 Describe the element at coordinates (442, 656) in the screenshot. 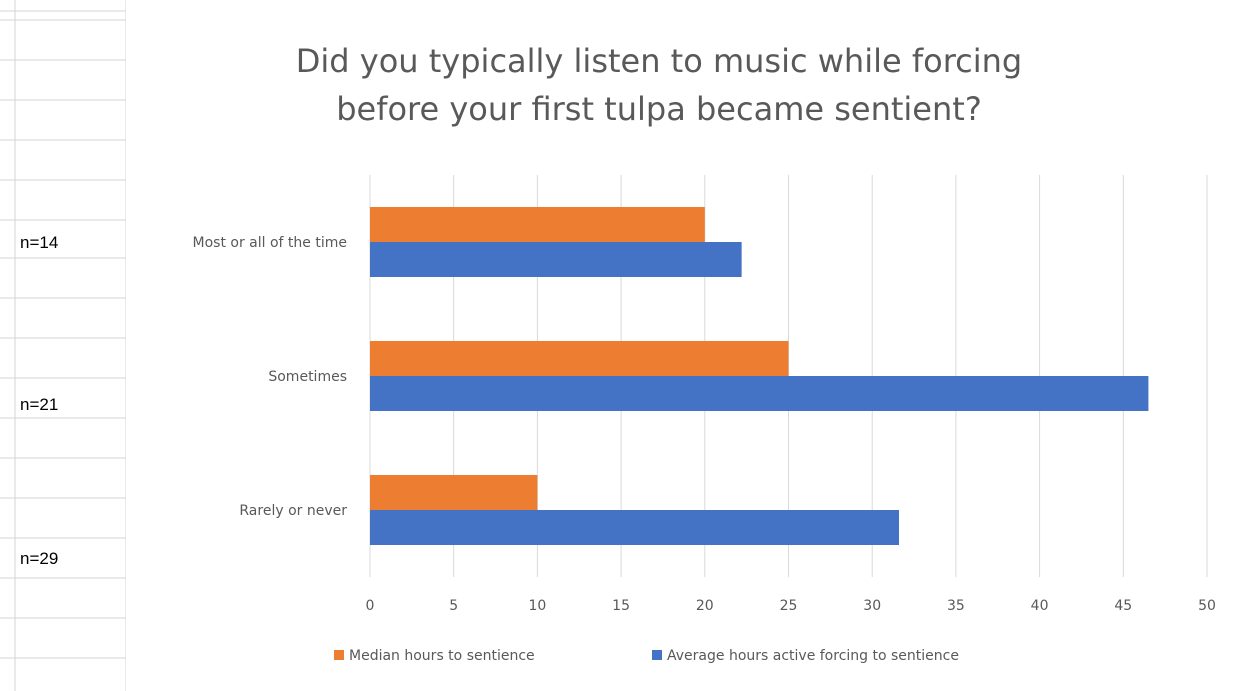

I see `legend-label: Median hours to sentience` at that location.